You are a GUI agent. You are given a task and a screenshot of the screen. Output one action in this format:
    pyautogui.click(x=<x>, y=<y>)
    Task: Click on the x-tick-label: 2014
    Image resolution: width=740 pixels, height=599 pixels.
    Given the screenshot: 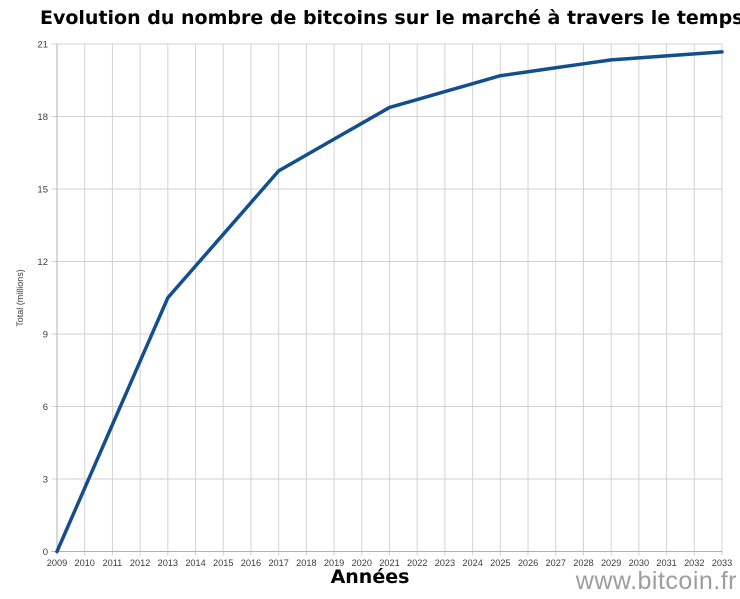 What is the action you would take?
    pyautogui.click(x=195, y=563)
    